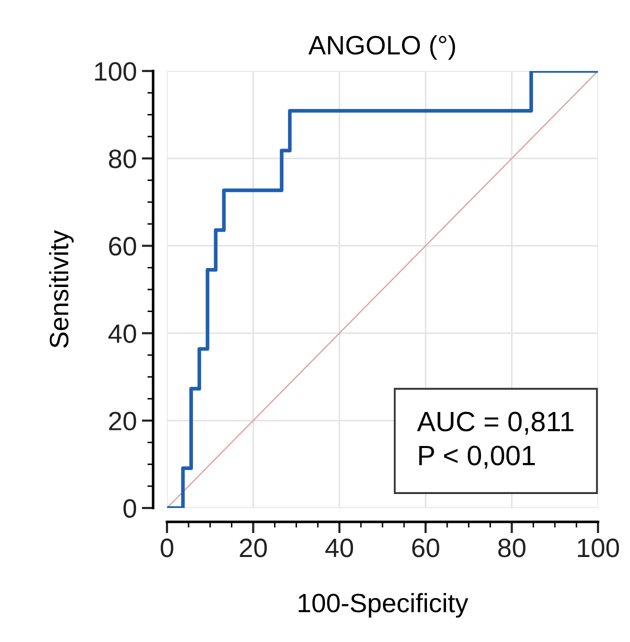 The width and height of the screenshot is (630, 642). What do you see at coordinates (383, 605) in the screenshot?
I see `x-axis-title: 100-Specificity` at bounding box center [383, 605].